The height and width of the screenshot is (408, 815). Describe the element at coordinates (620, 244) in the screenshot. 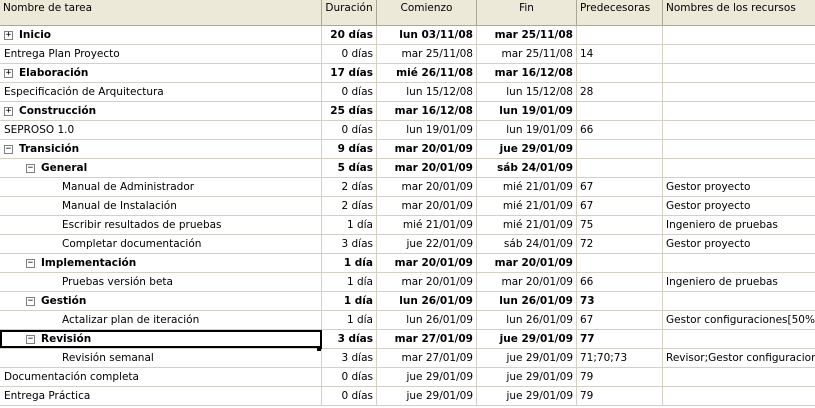

I see `predecessors-cell: 72` at that location.